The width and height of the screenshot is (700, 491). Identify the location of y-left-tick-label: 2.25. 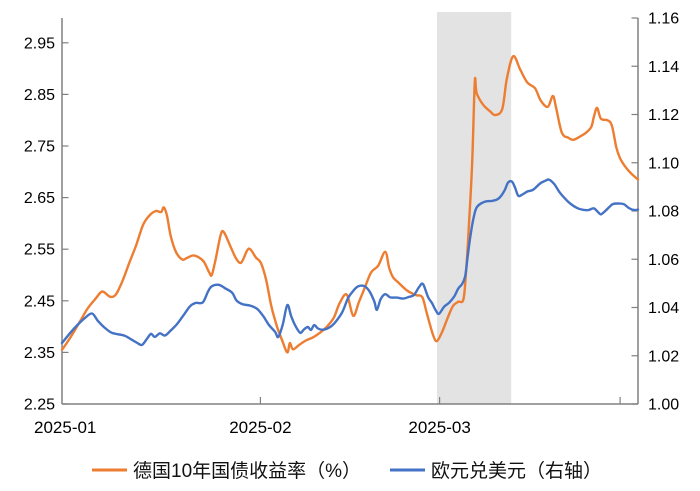
(39, 405).